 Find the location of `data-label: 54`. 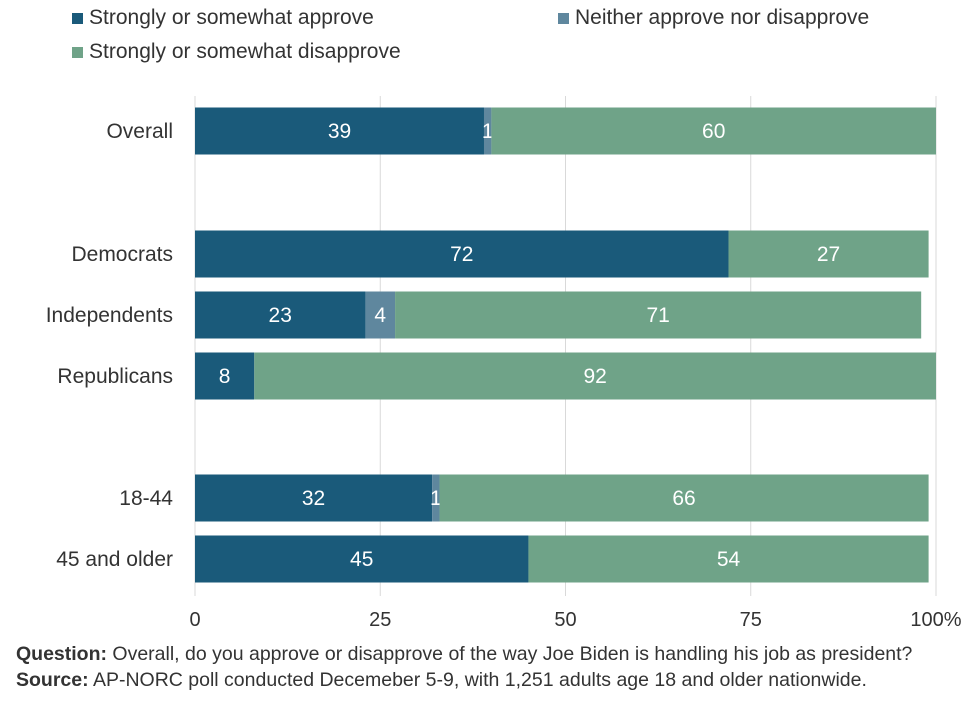

data-label: 54 is located at coordinates (729, 559).